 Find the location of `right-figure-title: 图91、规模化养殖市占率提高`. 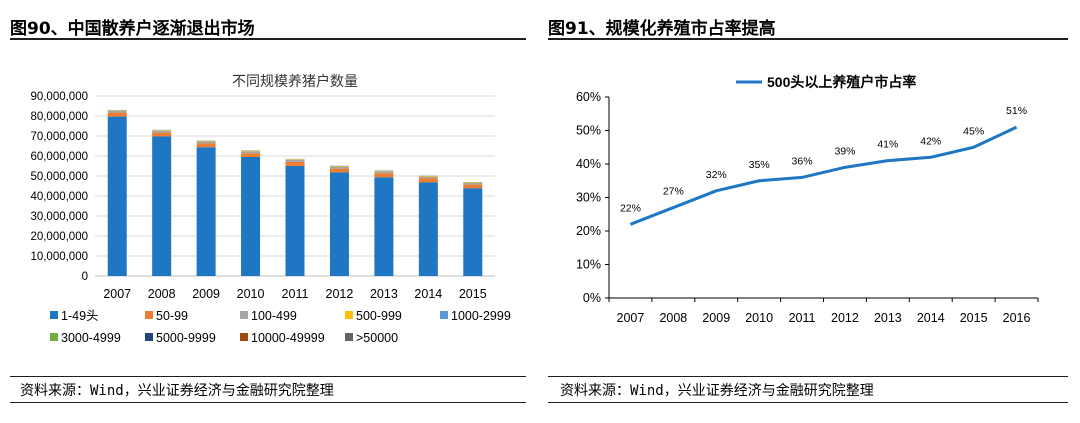

right-figure-title: 图91、规模化养殖市占率提高 is located at coordinates (662, 29).